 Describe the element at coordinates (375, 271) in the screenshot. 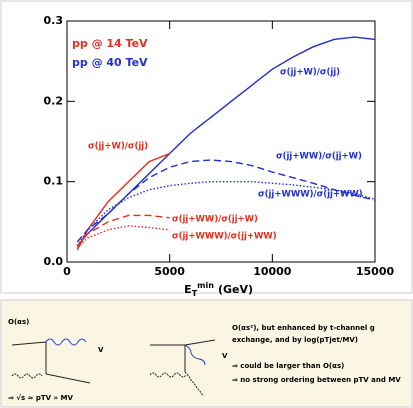

I see `x-tick-label: 15000` at that location.